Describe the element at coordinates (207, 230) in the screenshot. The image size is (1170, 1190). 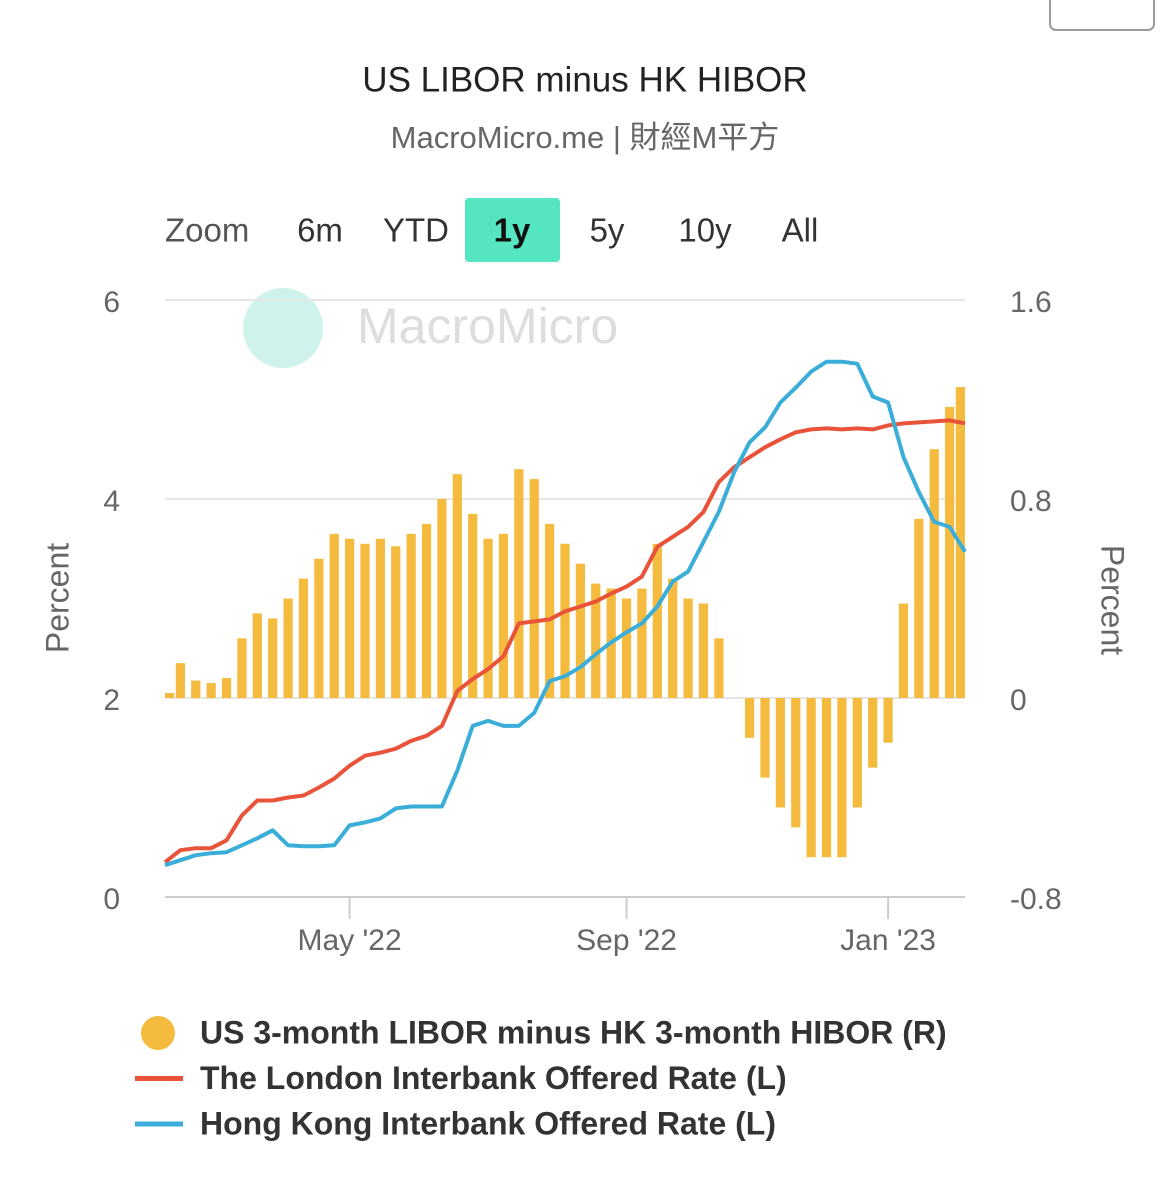
I see `zoom-label: Zoom` at that location.